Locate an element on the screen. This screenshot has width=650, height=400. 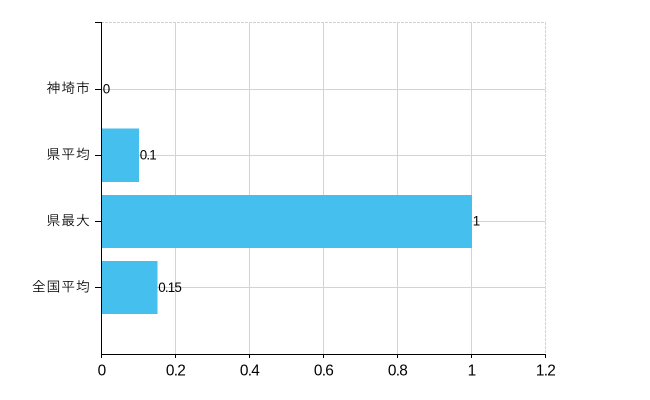
svg-text: 1.2 is located at coordinates (545, 371).